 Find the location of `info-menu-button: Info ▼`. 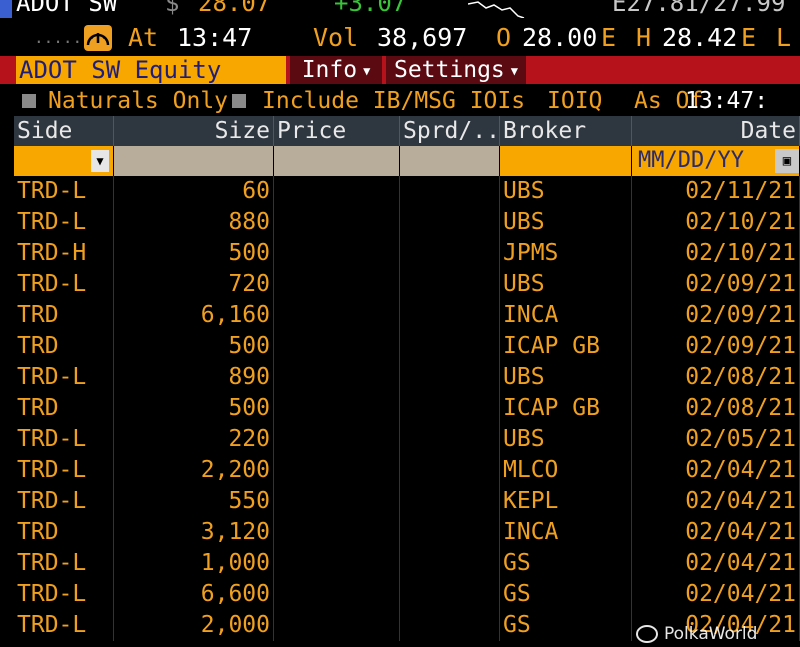

info-menu-button: Info ▼ is located at coordinates (336, 70).